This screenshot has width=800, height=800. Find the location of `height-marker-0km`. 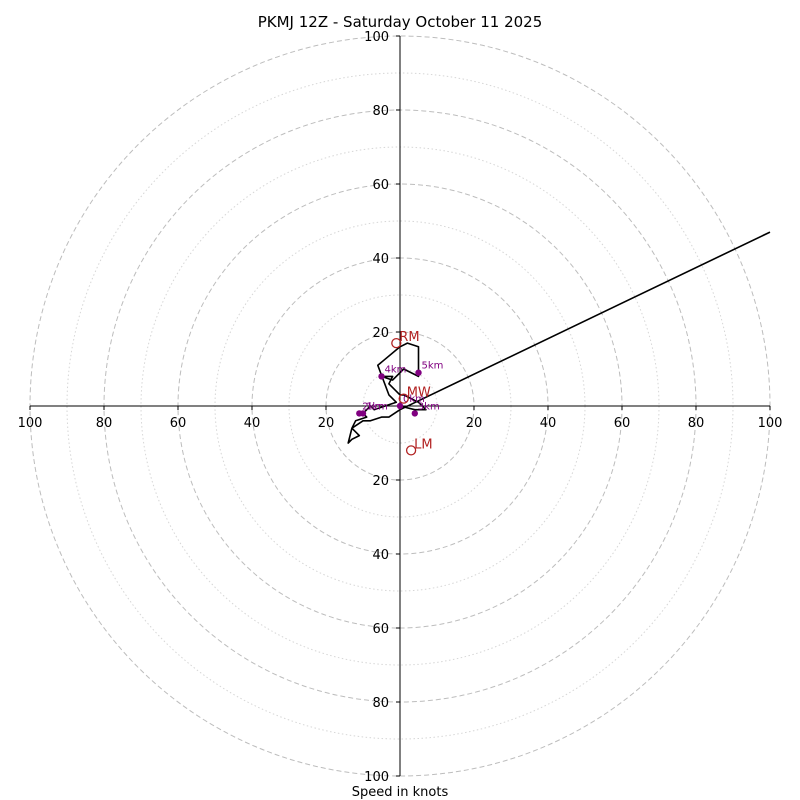

height-marker-0km is located at coordinates (400, 406).